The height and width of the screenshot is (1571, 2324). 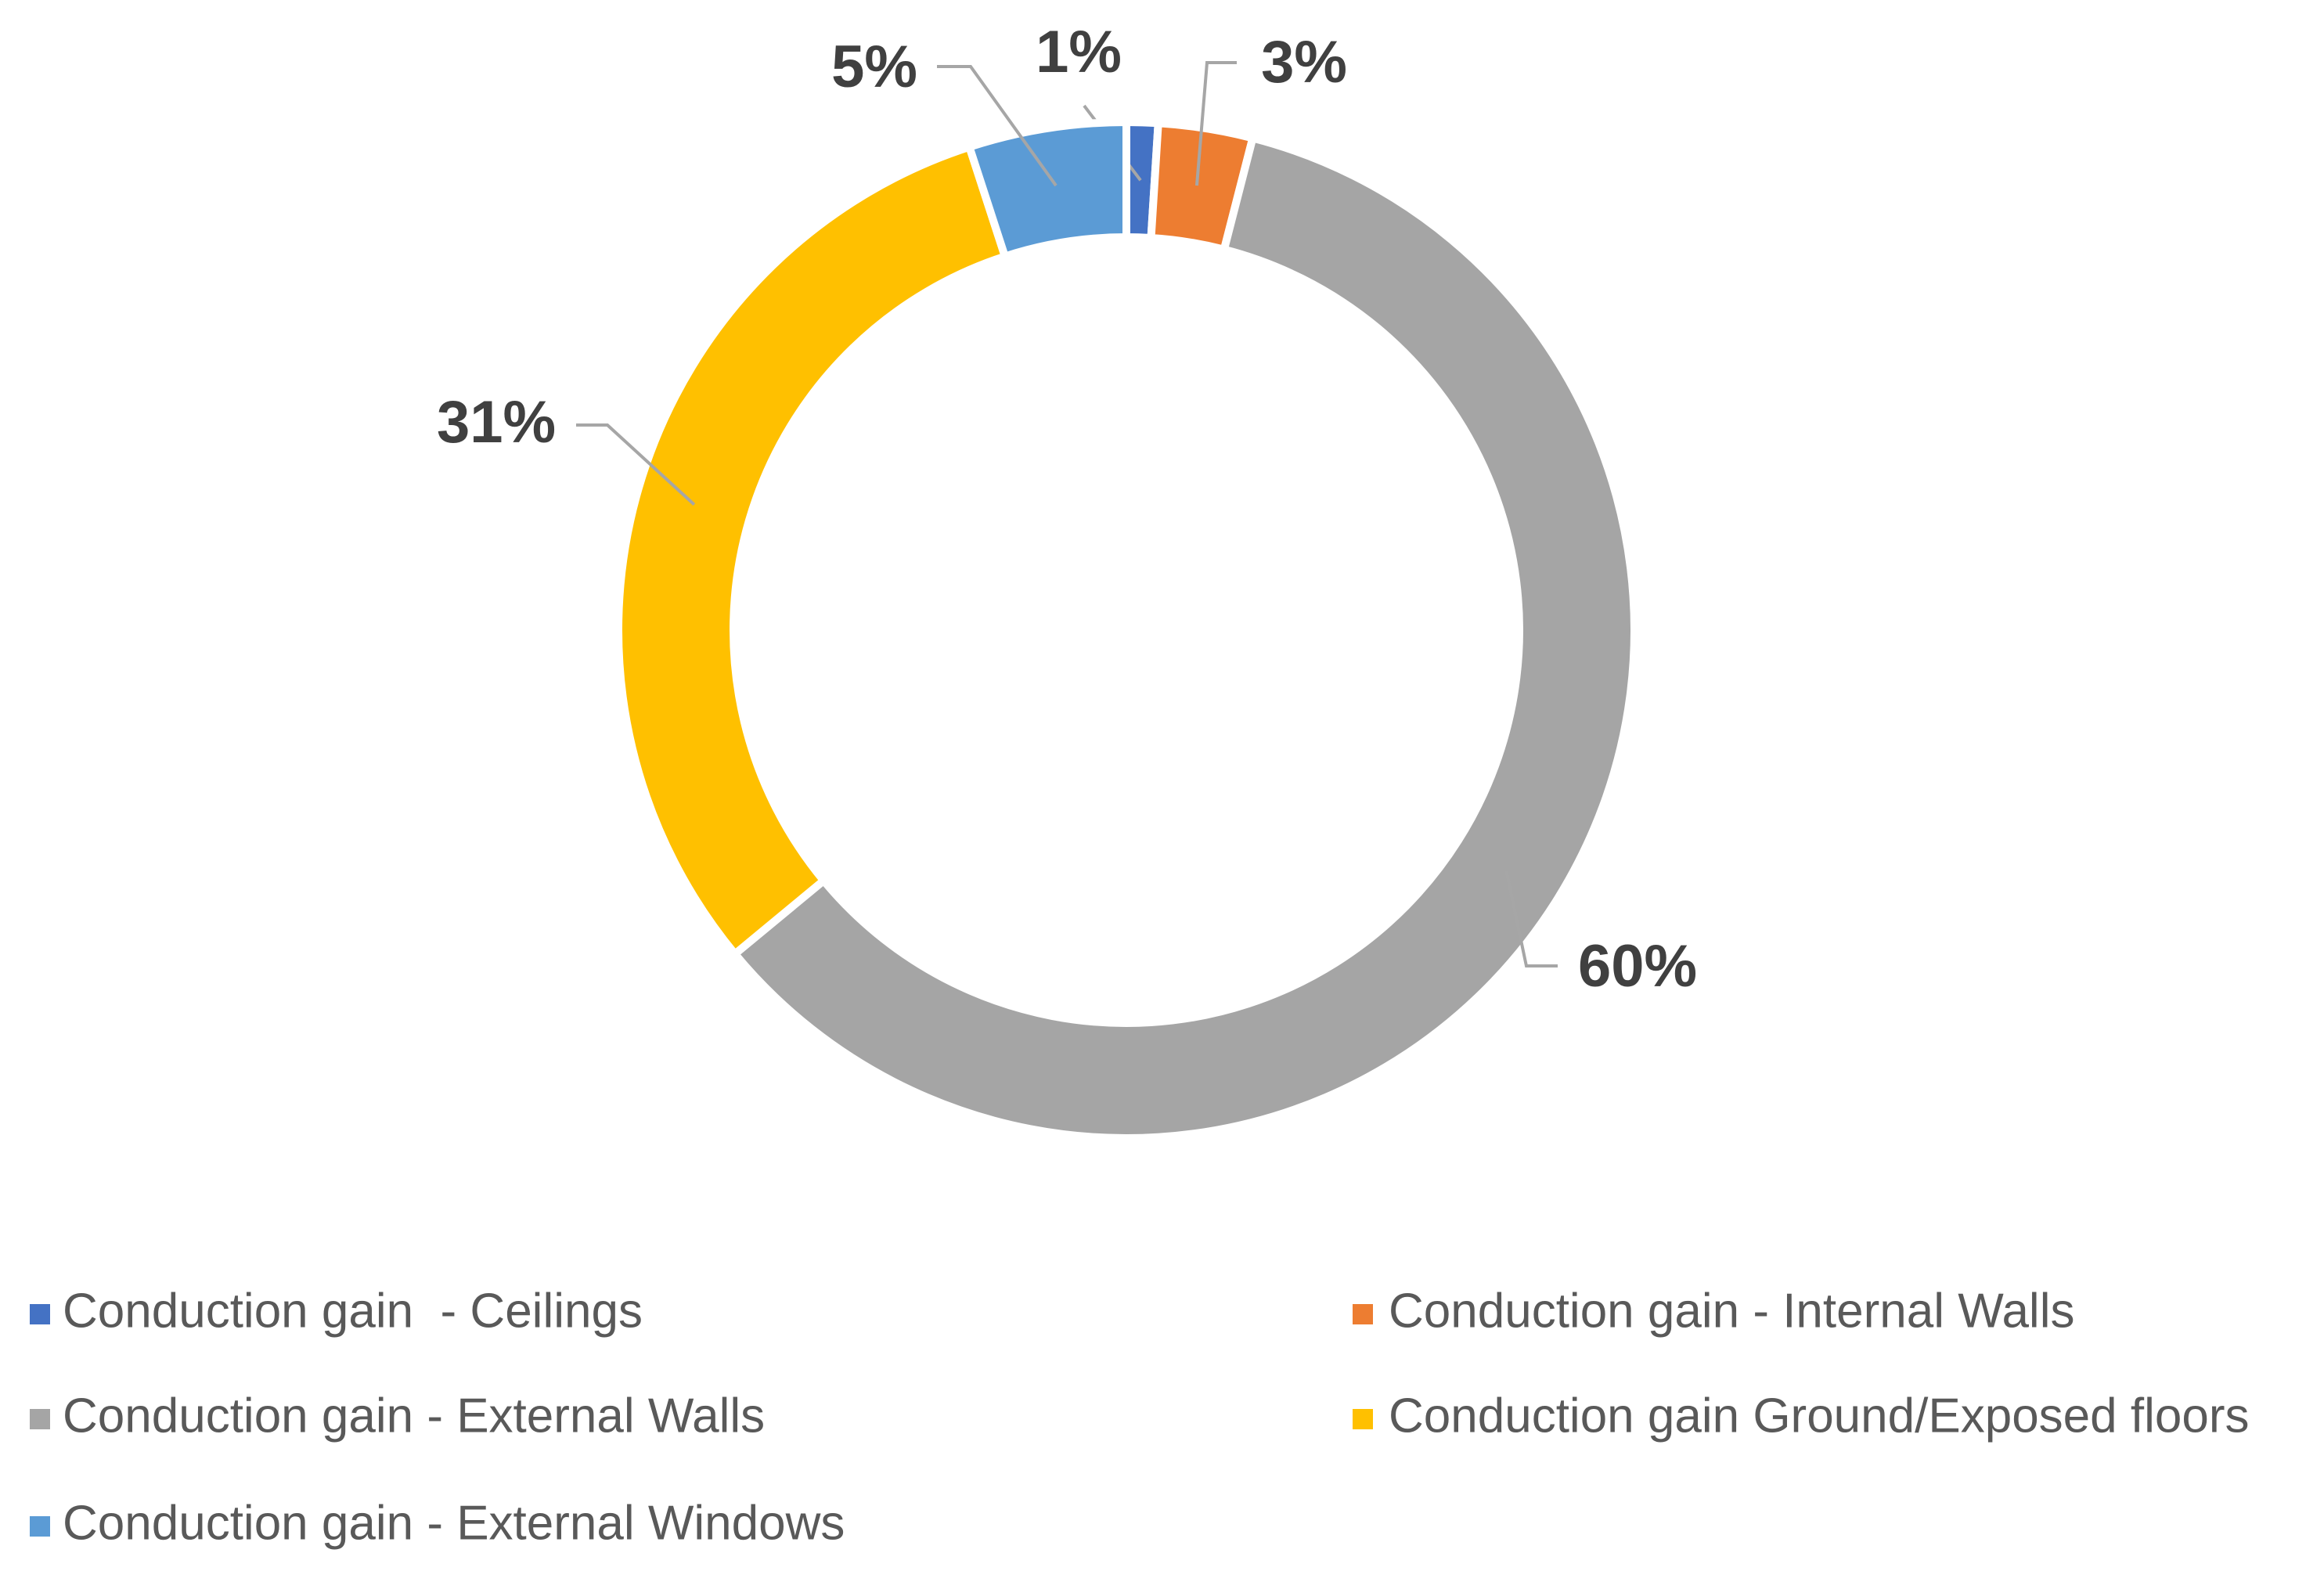 I want to click on legend-label: Conduction gain - External Windows, so click(x=454, y=1523).